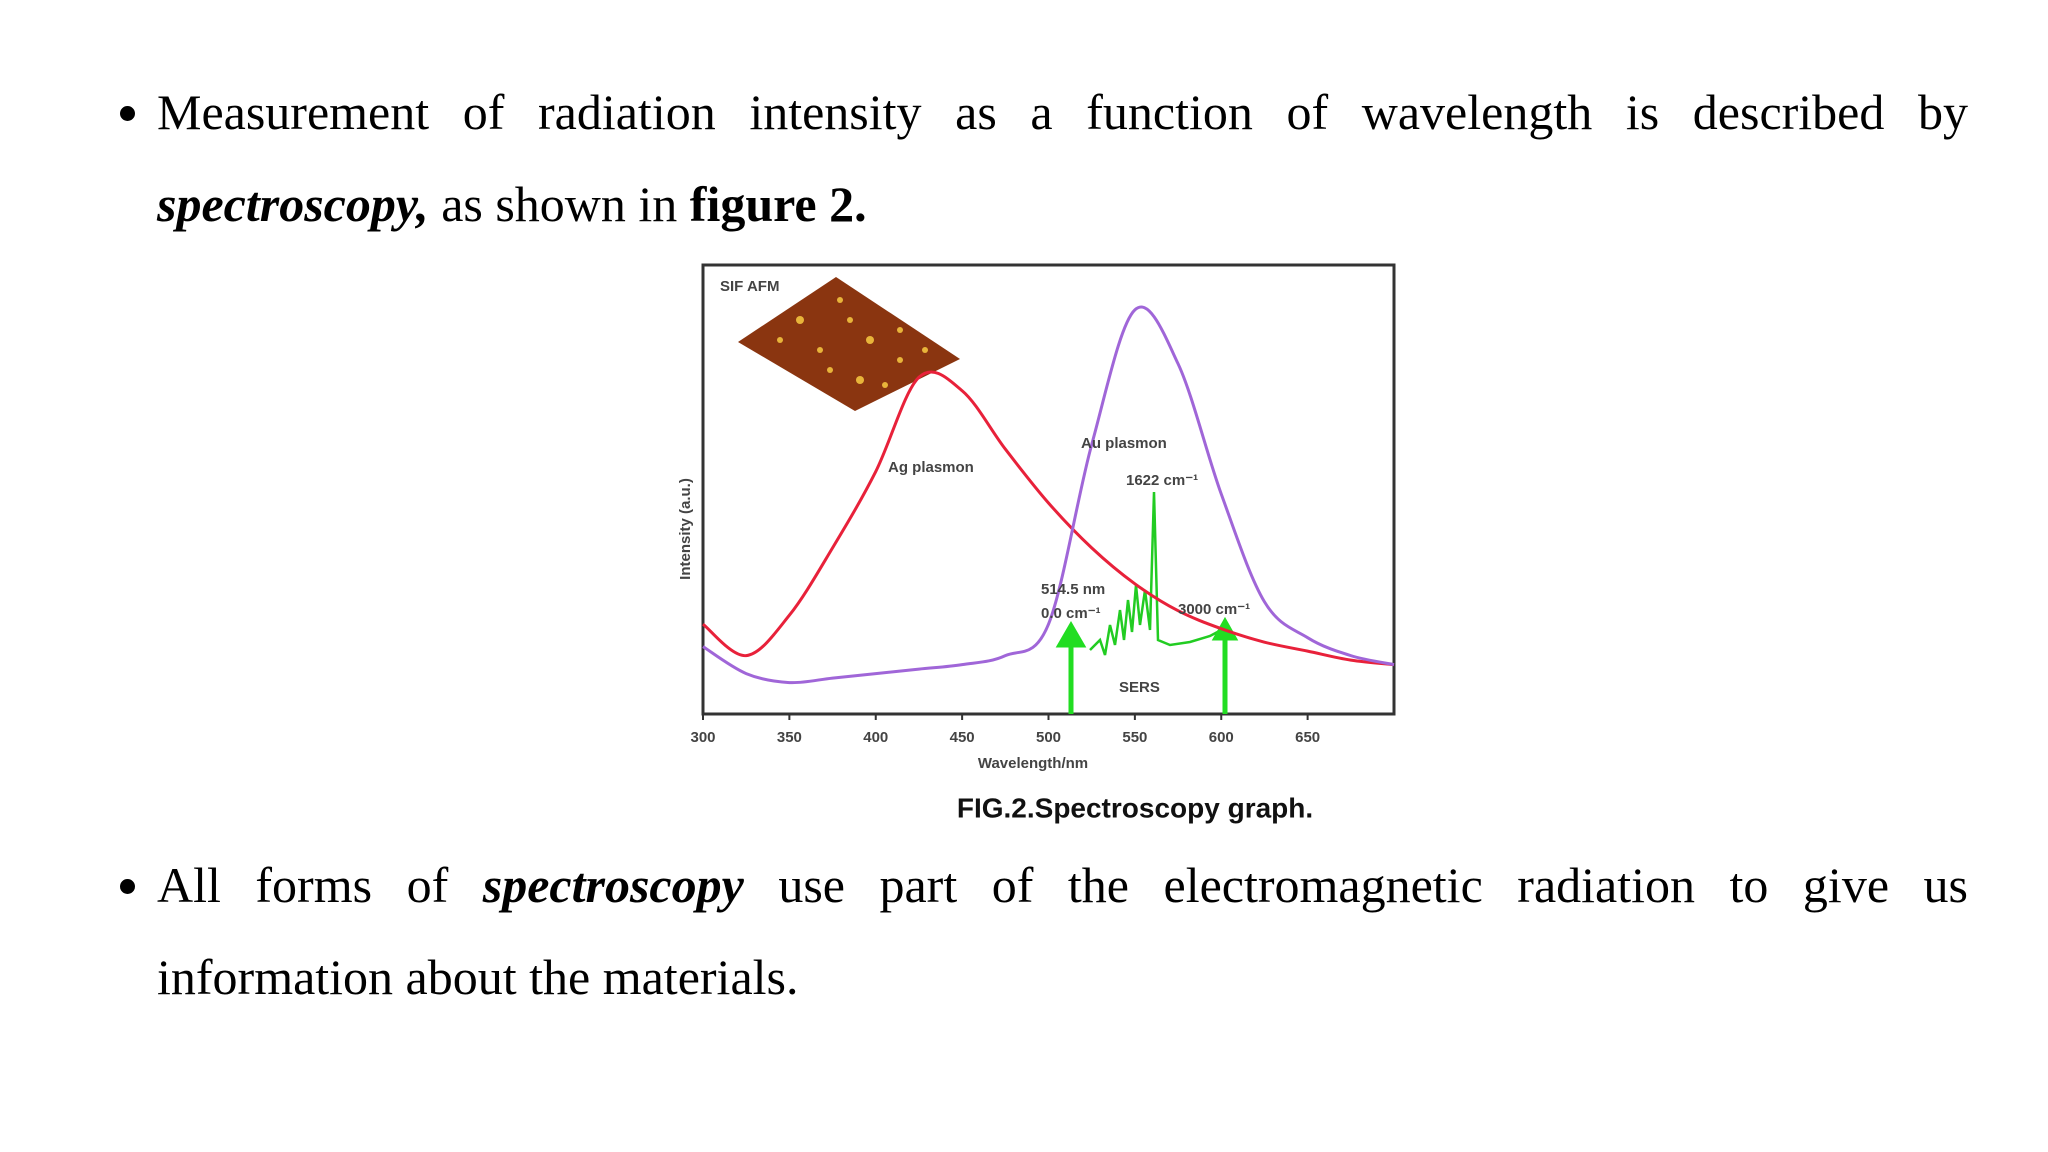  What do you see at coordinates (1124, 443) in the screenshot?
I see `series-label: Au plasmon` at bounding box center [1124, 443].